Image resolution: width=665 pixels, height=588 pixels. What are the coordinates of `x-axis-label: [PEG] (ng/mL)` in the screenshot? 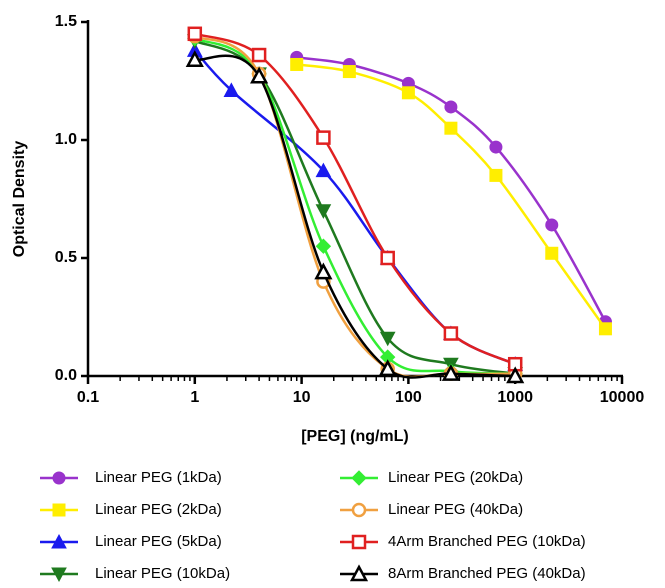 It's located at (355, 436).